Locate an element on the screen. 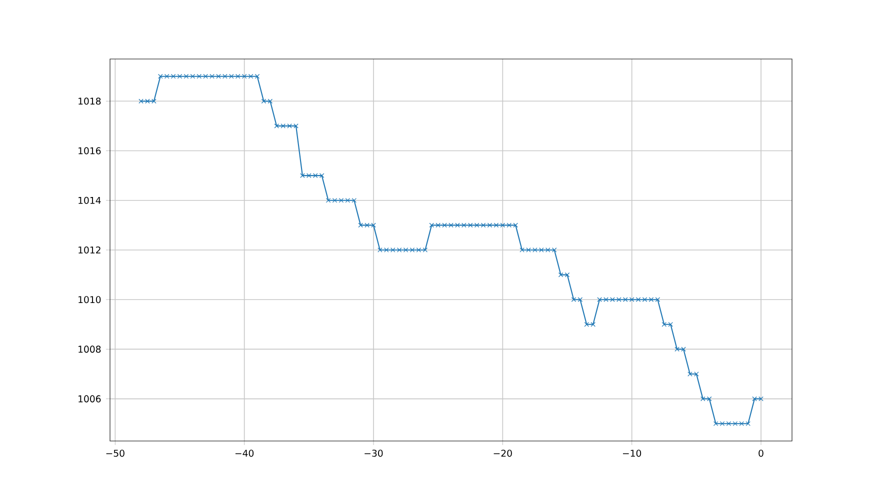 This screenshot has width=880, height=495. y-tick-label: 1012 is located at coordinates (89, 250).